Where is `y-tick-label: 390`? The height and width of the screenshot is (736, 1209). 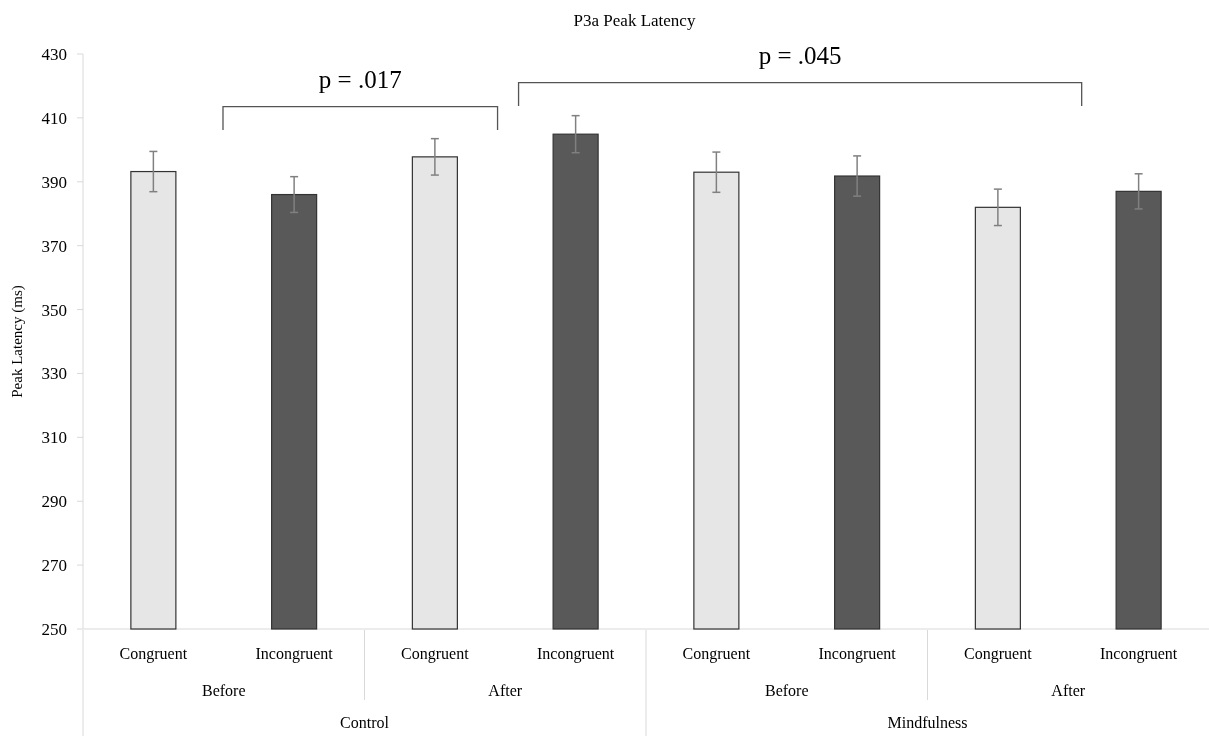
y-tick-label: 390 is located at coordinates (54, 182).